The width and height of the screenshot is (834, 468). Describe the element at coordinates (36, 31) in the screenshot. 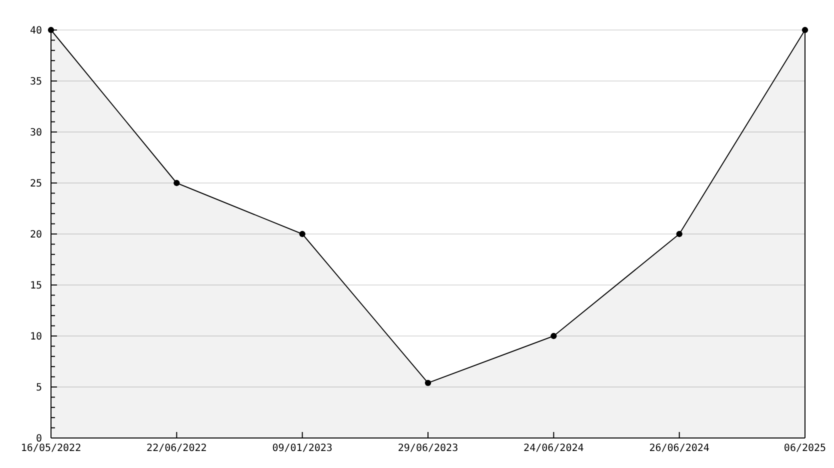

I see `y-tick-label: 40` at that location.